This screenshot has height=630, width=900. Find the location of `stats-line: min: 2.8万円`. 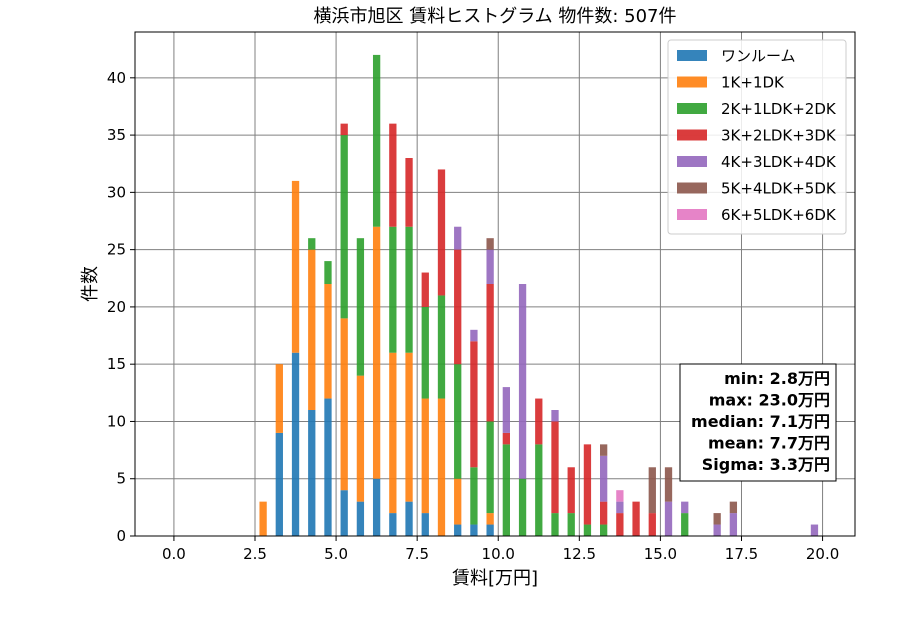

stats-line: min: 2.8万円 is located at coordinates (777, 378).